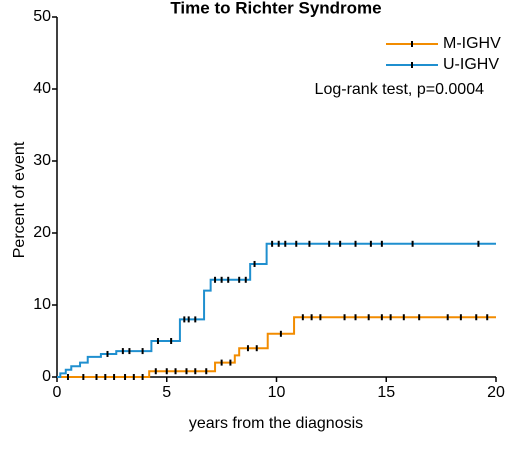 This screenshot has height=458, width=527. Describe the element at coordinates (57, 392) in the screenshot. I see `x-tick-label: 0` at that location.